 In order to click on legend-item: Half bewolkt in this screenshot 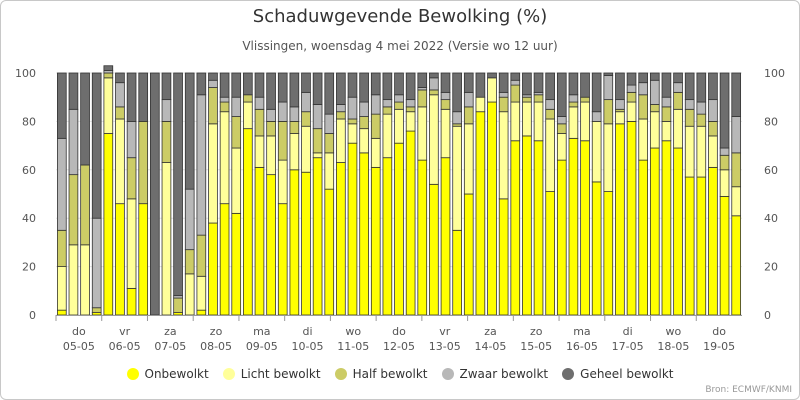, I will do `click(381, 374)`.